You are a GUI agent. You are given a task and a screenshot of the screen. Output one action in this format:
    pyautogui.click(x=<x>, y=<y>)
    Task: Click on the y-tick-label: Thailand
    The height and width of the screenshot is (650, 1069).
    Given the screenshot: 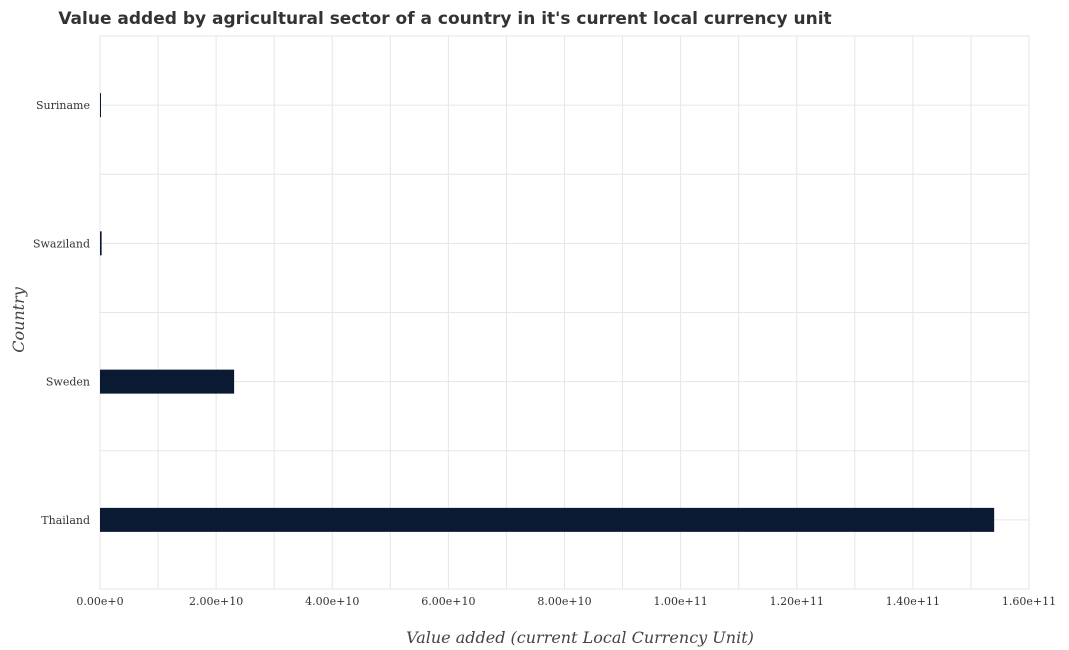 What is the action you would take?
    pyautogui.click(x=65, y=520)
    